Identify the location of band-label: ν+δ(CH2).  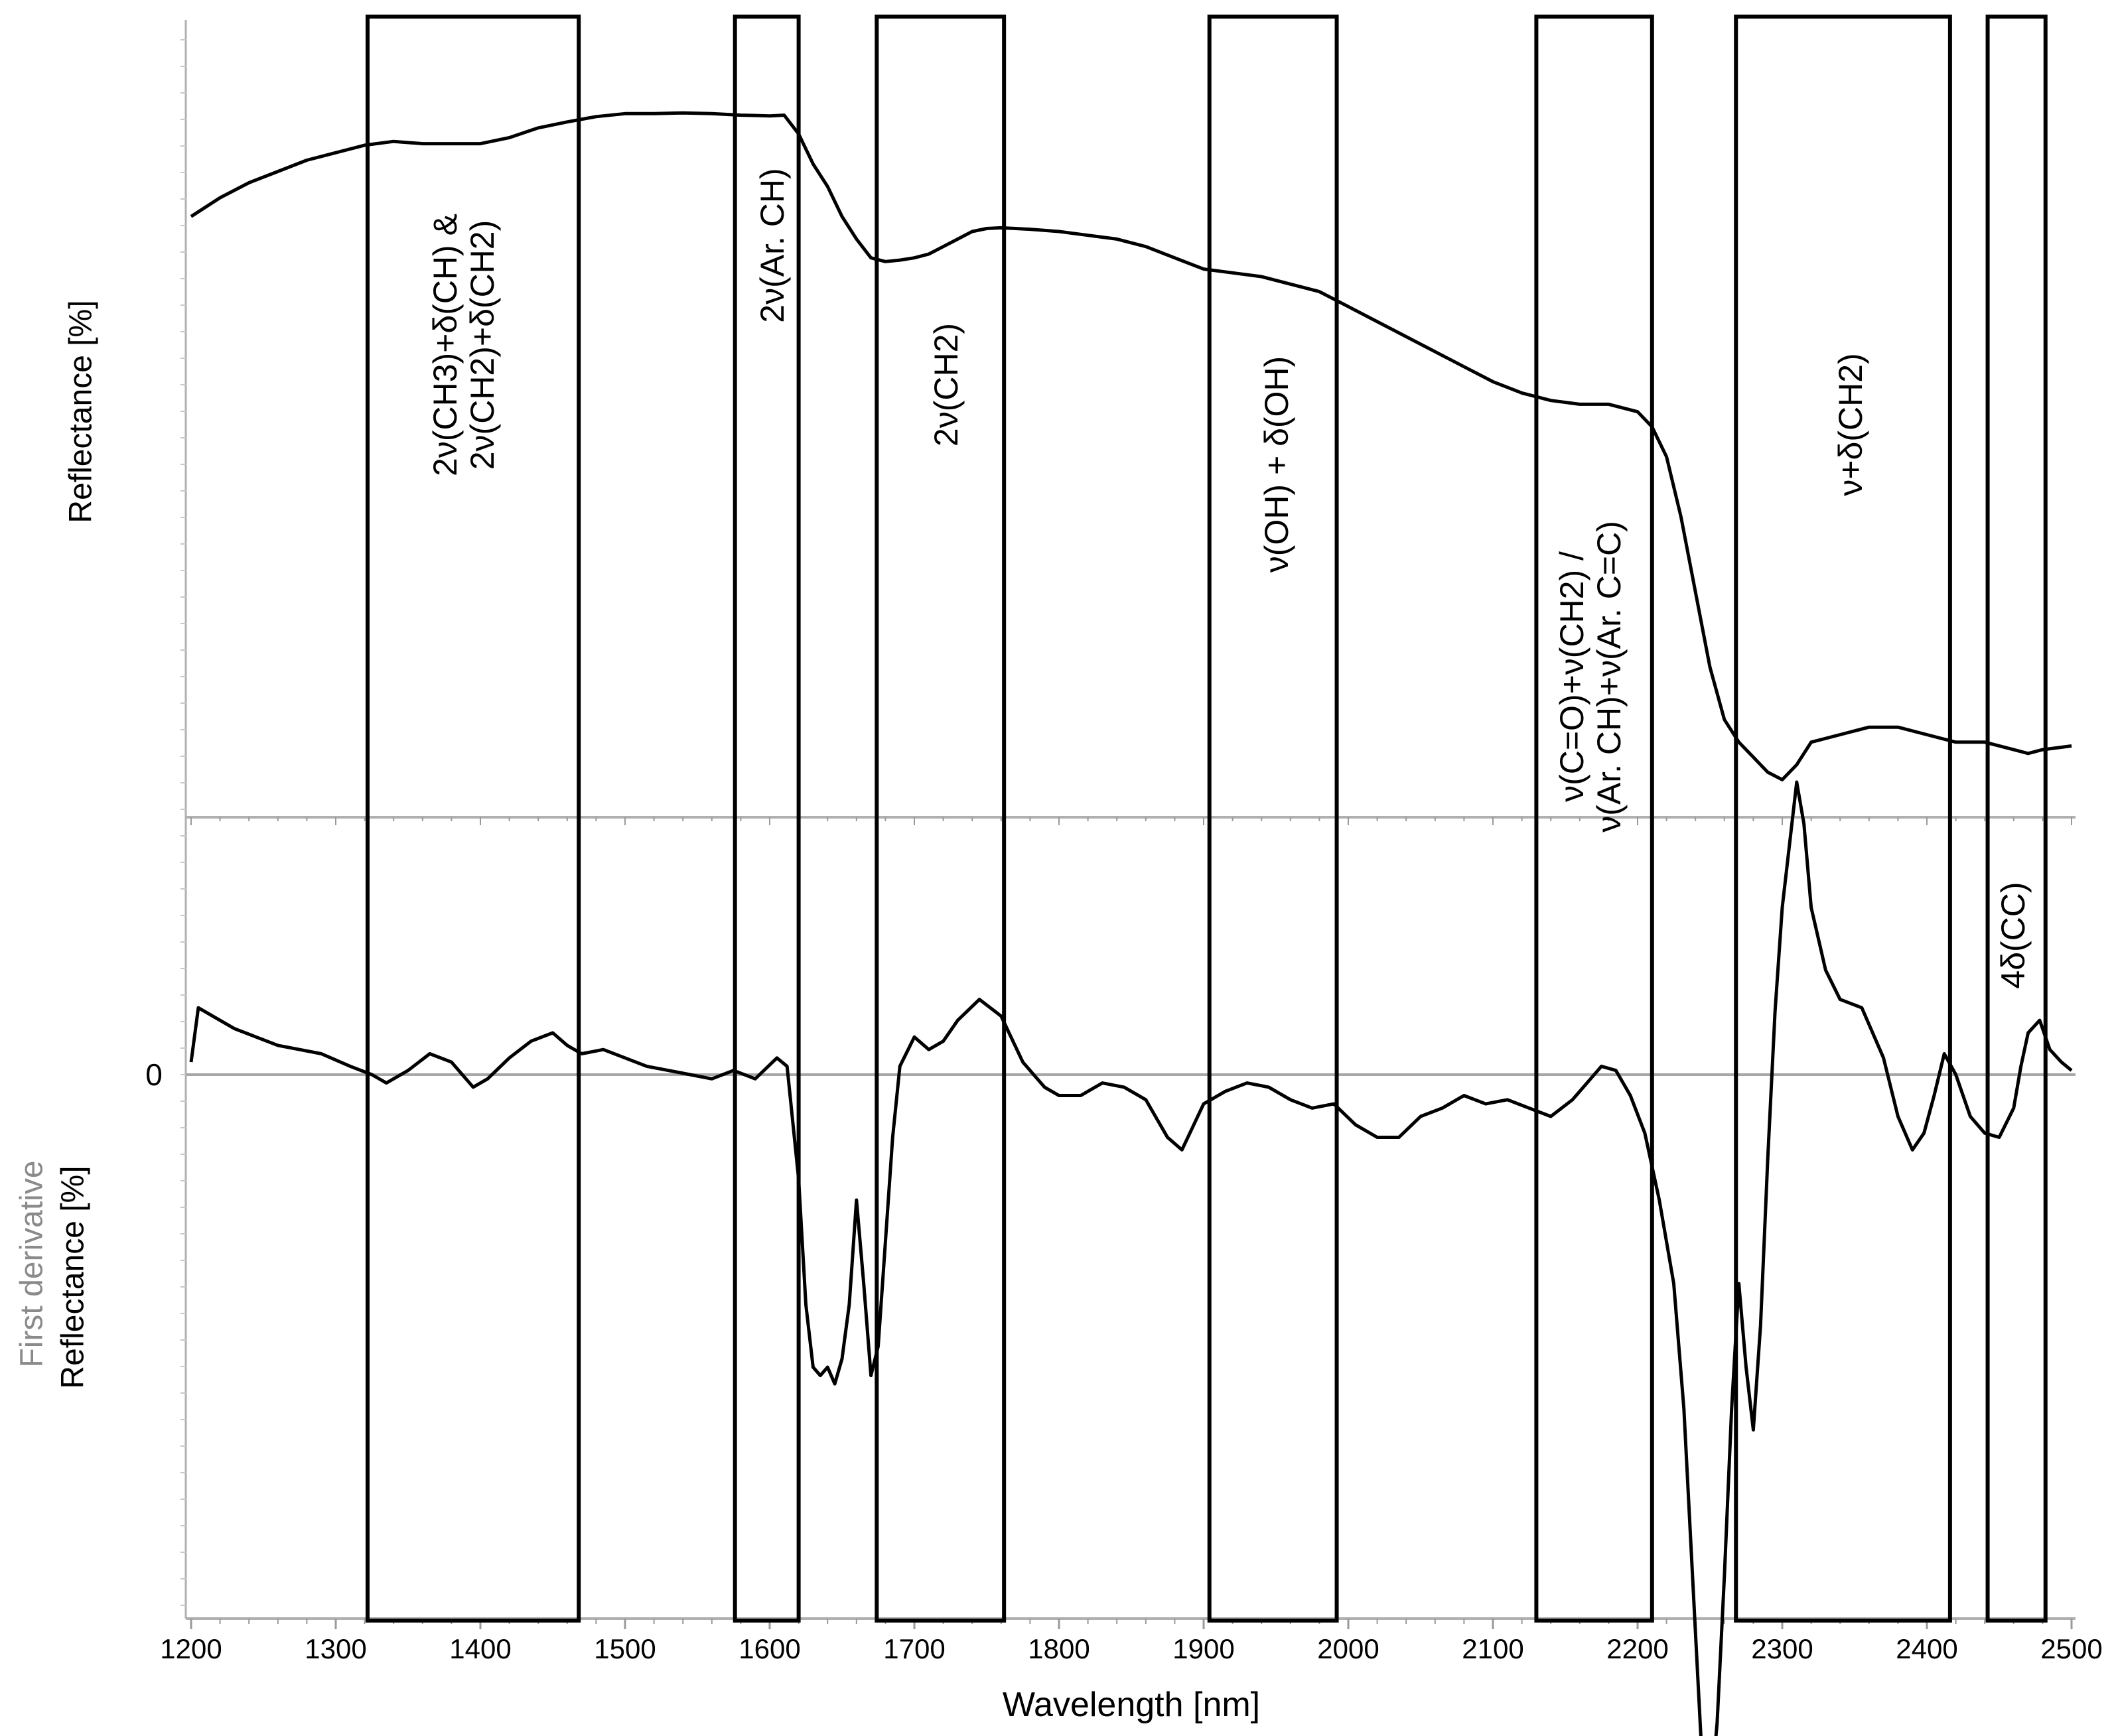
(1850, 424).